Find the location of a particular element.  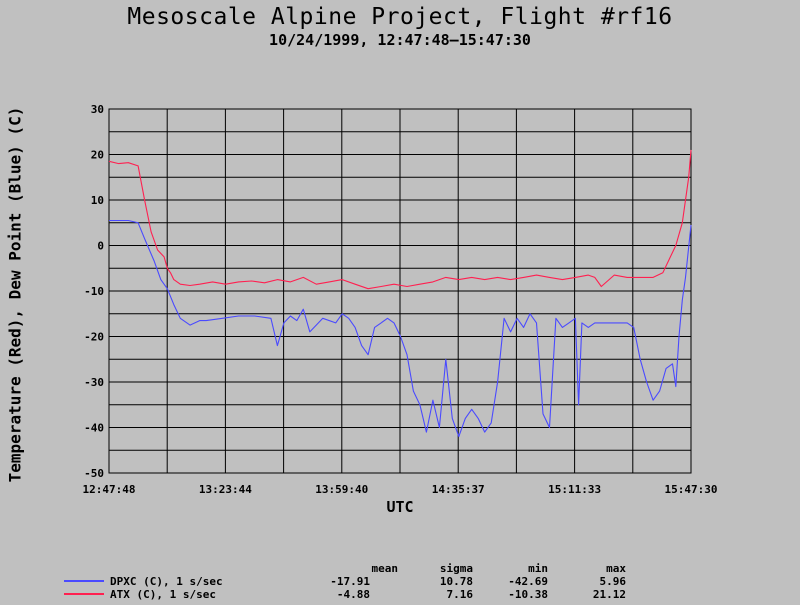

y-tick-label: -50 is located at coordinates (94, 473).